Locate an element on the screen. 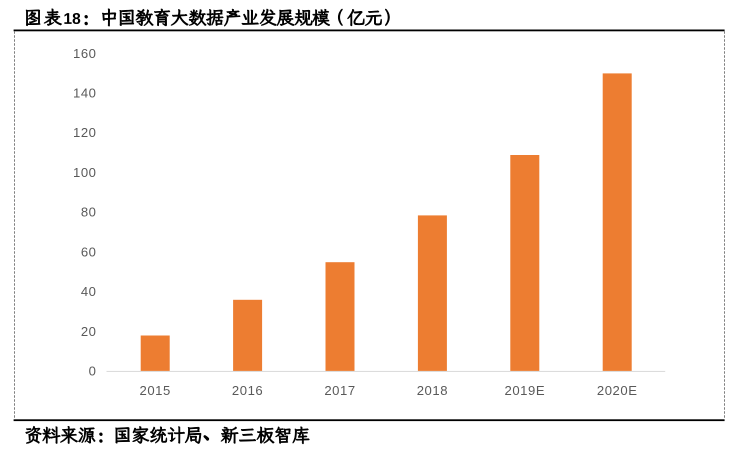  svg-text: 160 is located at coordinates (85, 53).